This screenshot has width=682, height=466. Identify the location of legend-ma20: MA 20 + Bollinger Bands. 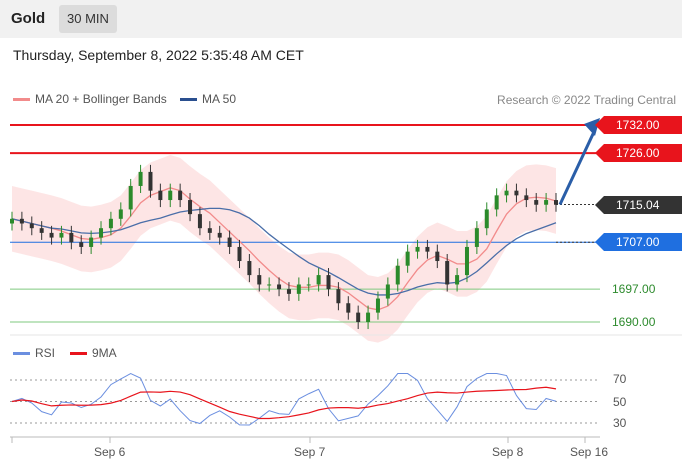
(90, 99).